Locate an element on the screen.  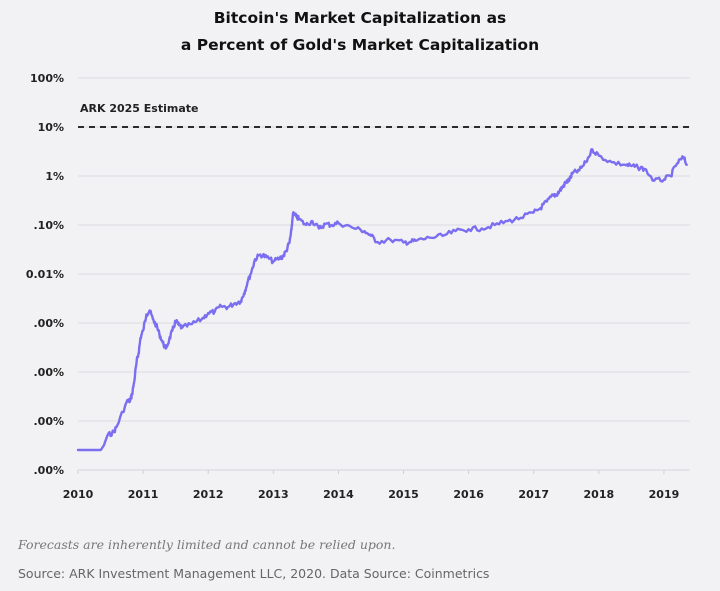
x-tick-label: 2015 is located at coordinates (403, 494).